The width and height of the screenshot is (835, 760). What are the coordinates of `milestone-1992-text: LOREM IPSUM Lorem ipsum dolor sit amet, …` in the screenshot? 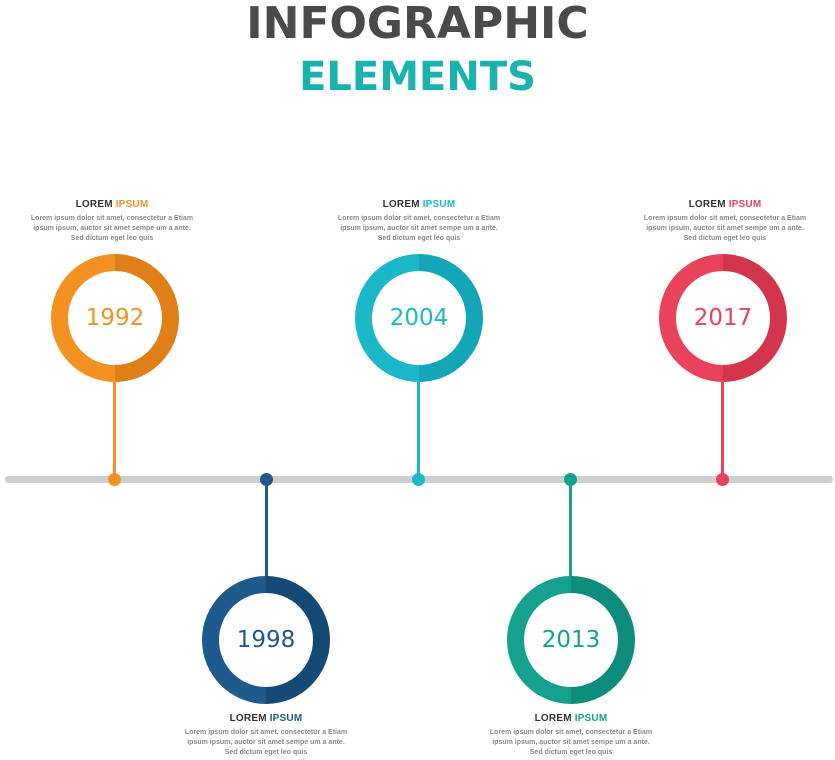 It's located at (112, 221).